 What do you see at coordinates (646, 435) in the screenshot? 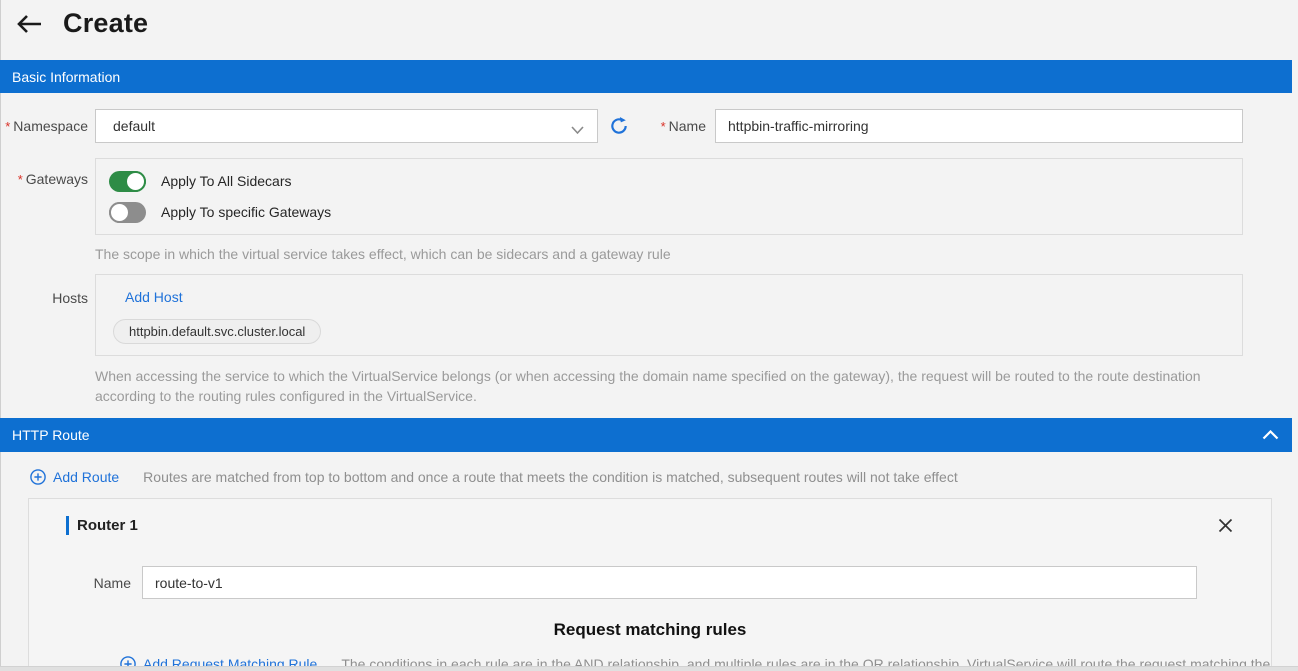
I see `http-route-banner: HTTP Route` at bounding box center [646, 435].